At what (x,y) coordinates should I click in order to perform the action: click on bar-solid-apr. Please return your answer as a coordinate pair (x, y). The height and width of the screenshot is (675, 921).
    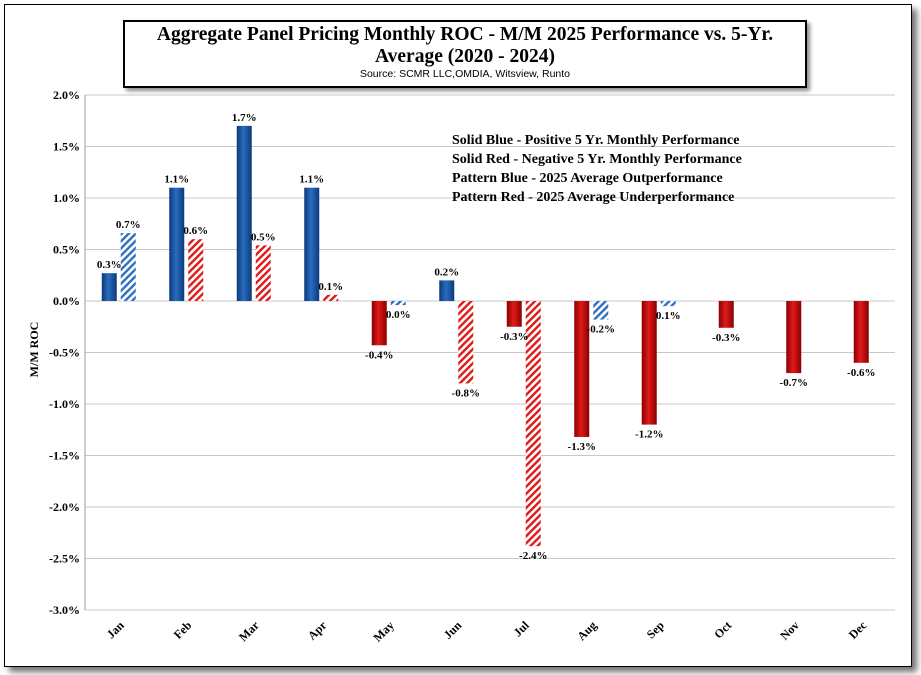
    Looking at the image, I should click on (312, 244).